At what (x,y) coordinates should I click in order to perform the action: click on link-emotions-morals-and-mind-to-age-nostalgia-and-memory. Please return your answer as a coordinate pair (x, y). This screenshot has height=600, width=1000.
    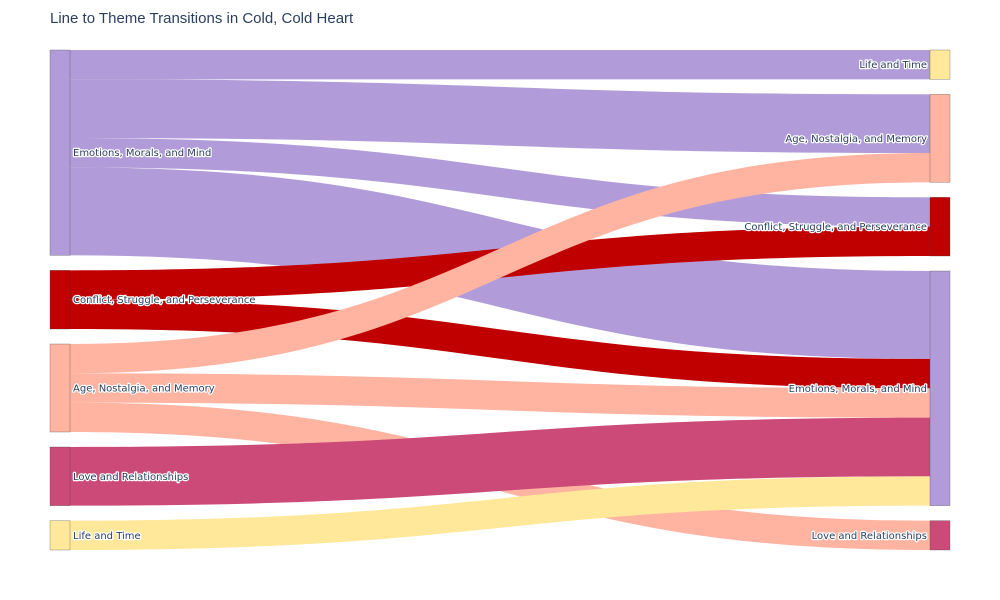
    Looking at the image, I should click on (500, 116).